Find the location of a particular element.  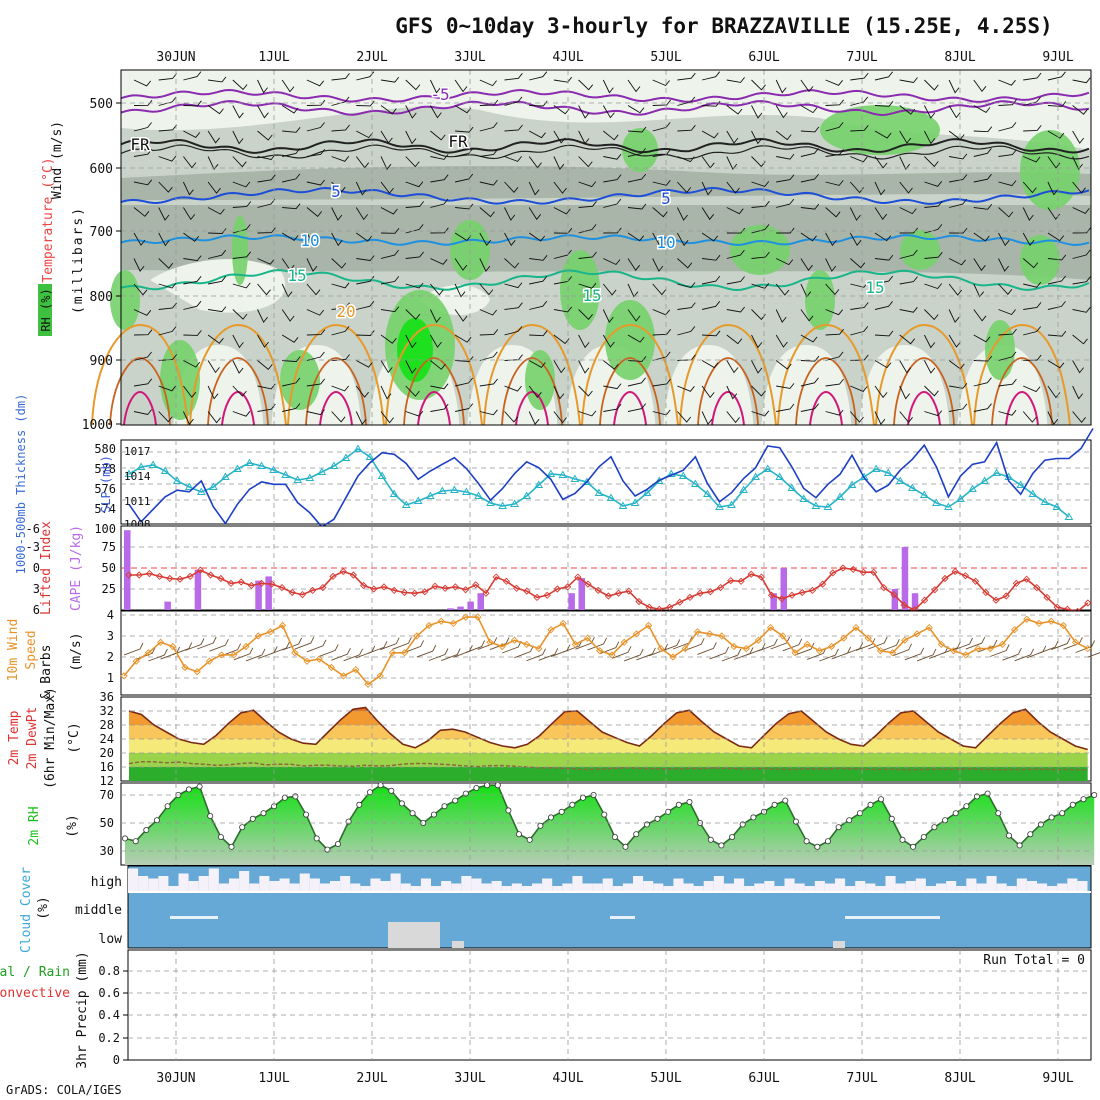

temp-tick-label: 20 is located at coordinates (107, 753).